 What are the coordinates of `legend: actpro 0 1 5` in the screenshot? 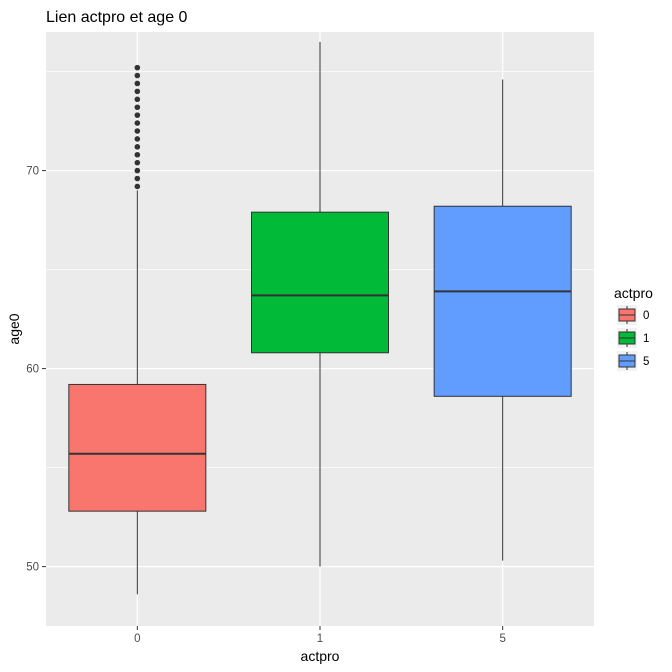 It's located at (633, 328).